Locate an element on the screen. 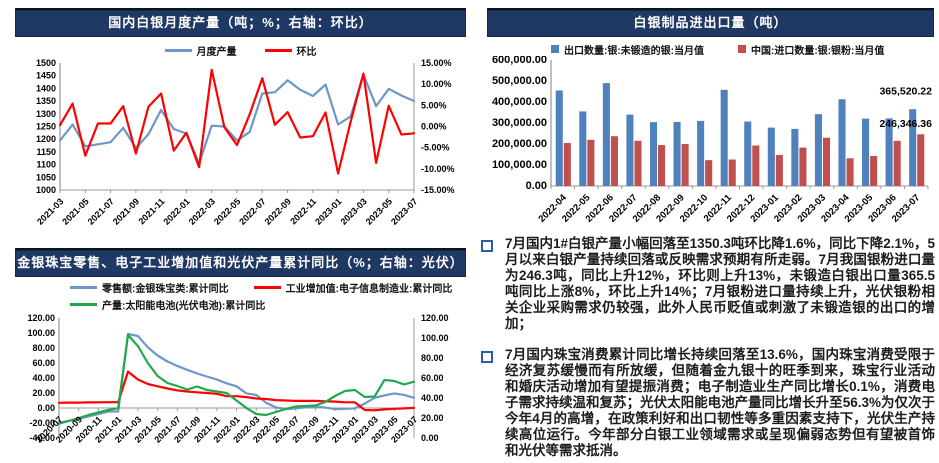 The width and height of the screenshot is (939, 463). svg-text: 2021-05 is located at coordinates (75, 211).